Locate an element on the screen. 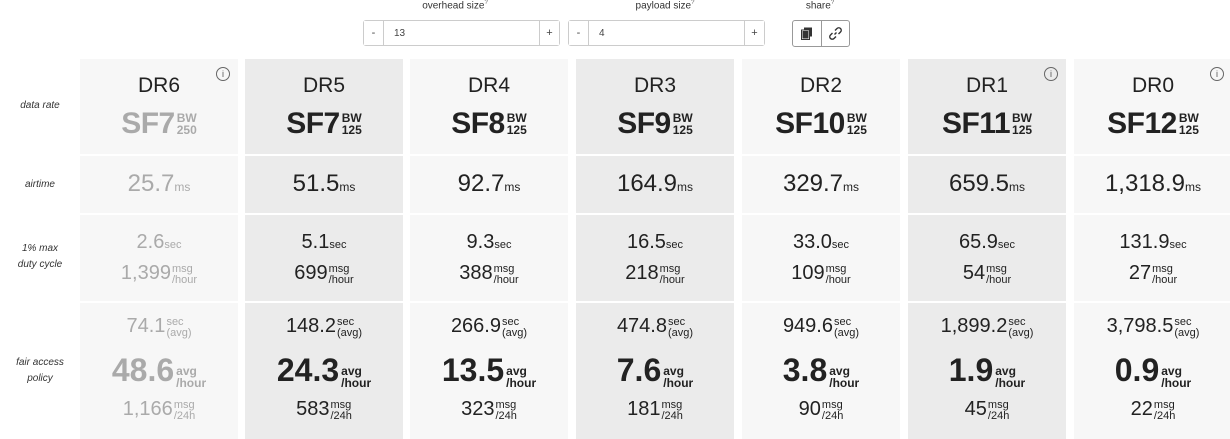 The image size is (1230, 439). duty-msg-number: 54 is located at coordinates (974, 273).